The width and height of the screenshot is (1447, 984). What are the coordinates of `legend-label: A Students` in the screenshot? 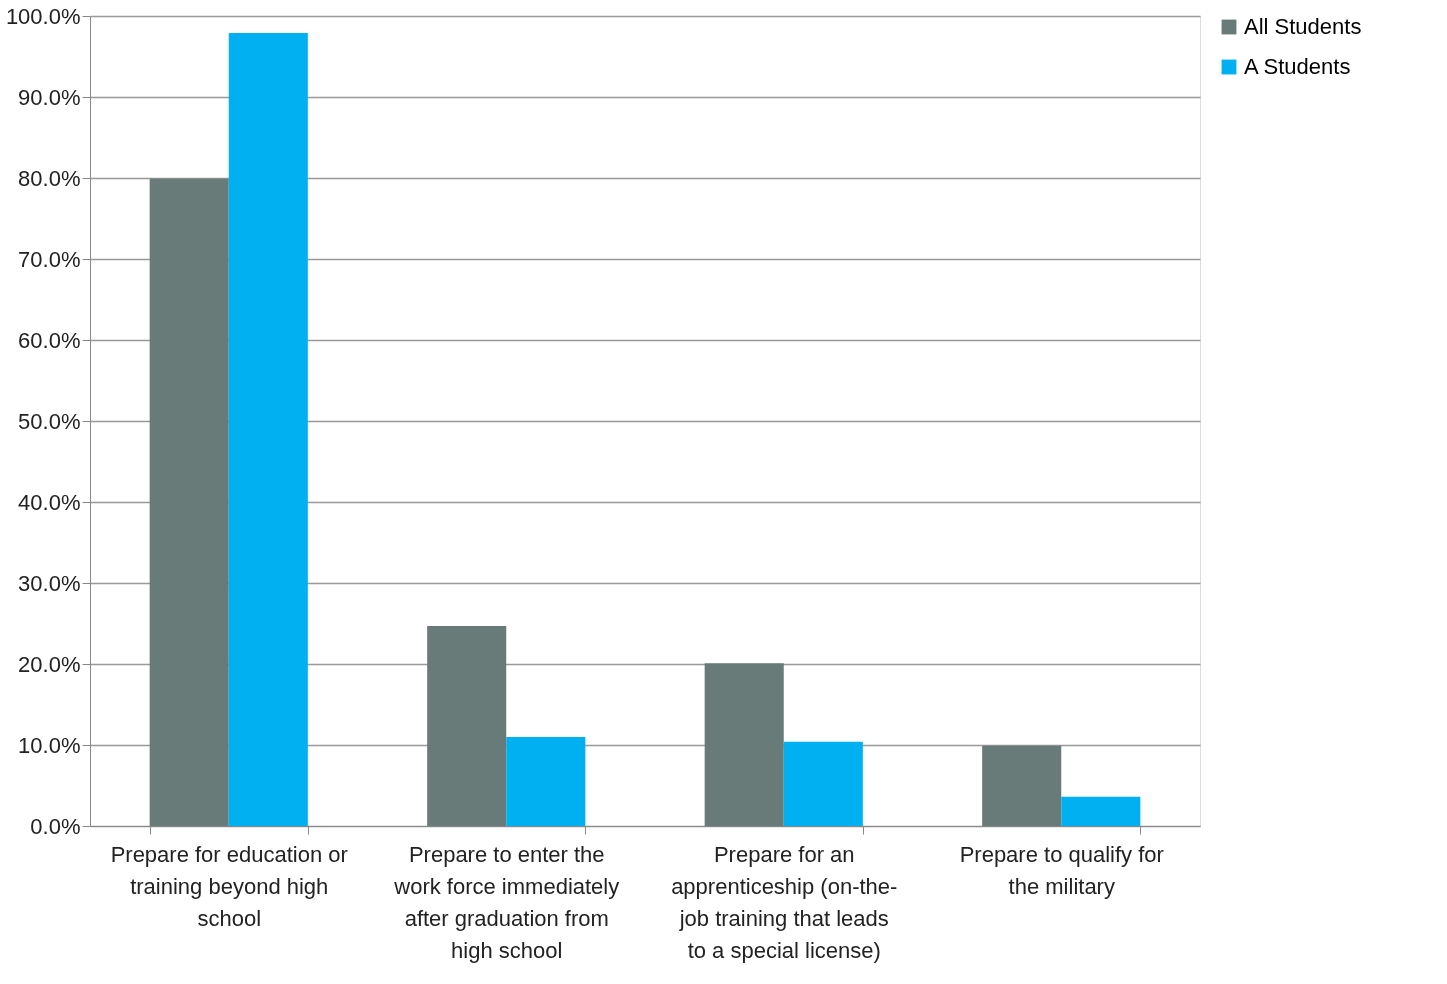 It's located at (1297, 66).